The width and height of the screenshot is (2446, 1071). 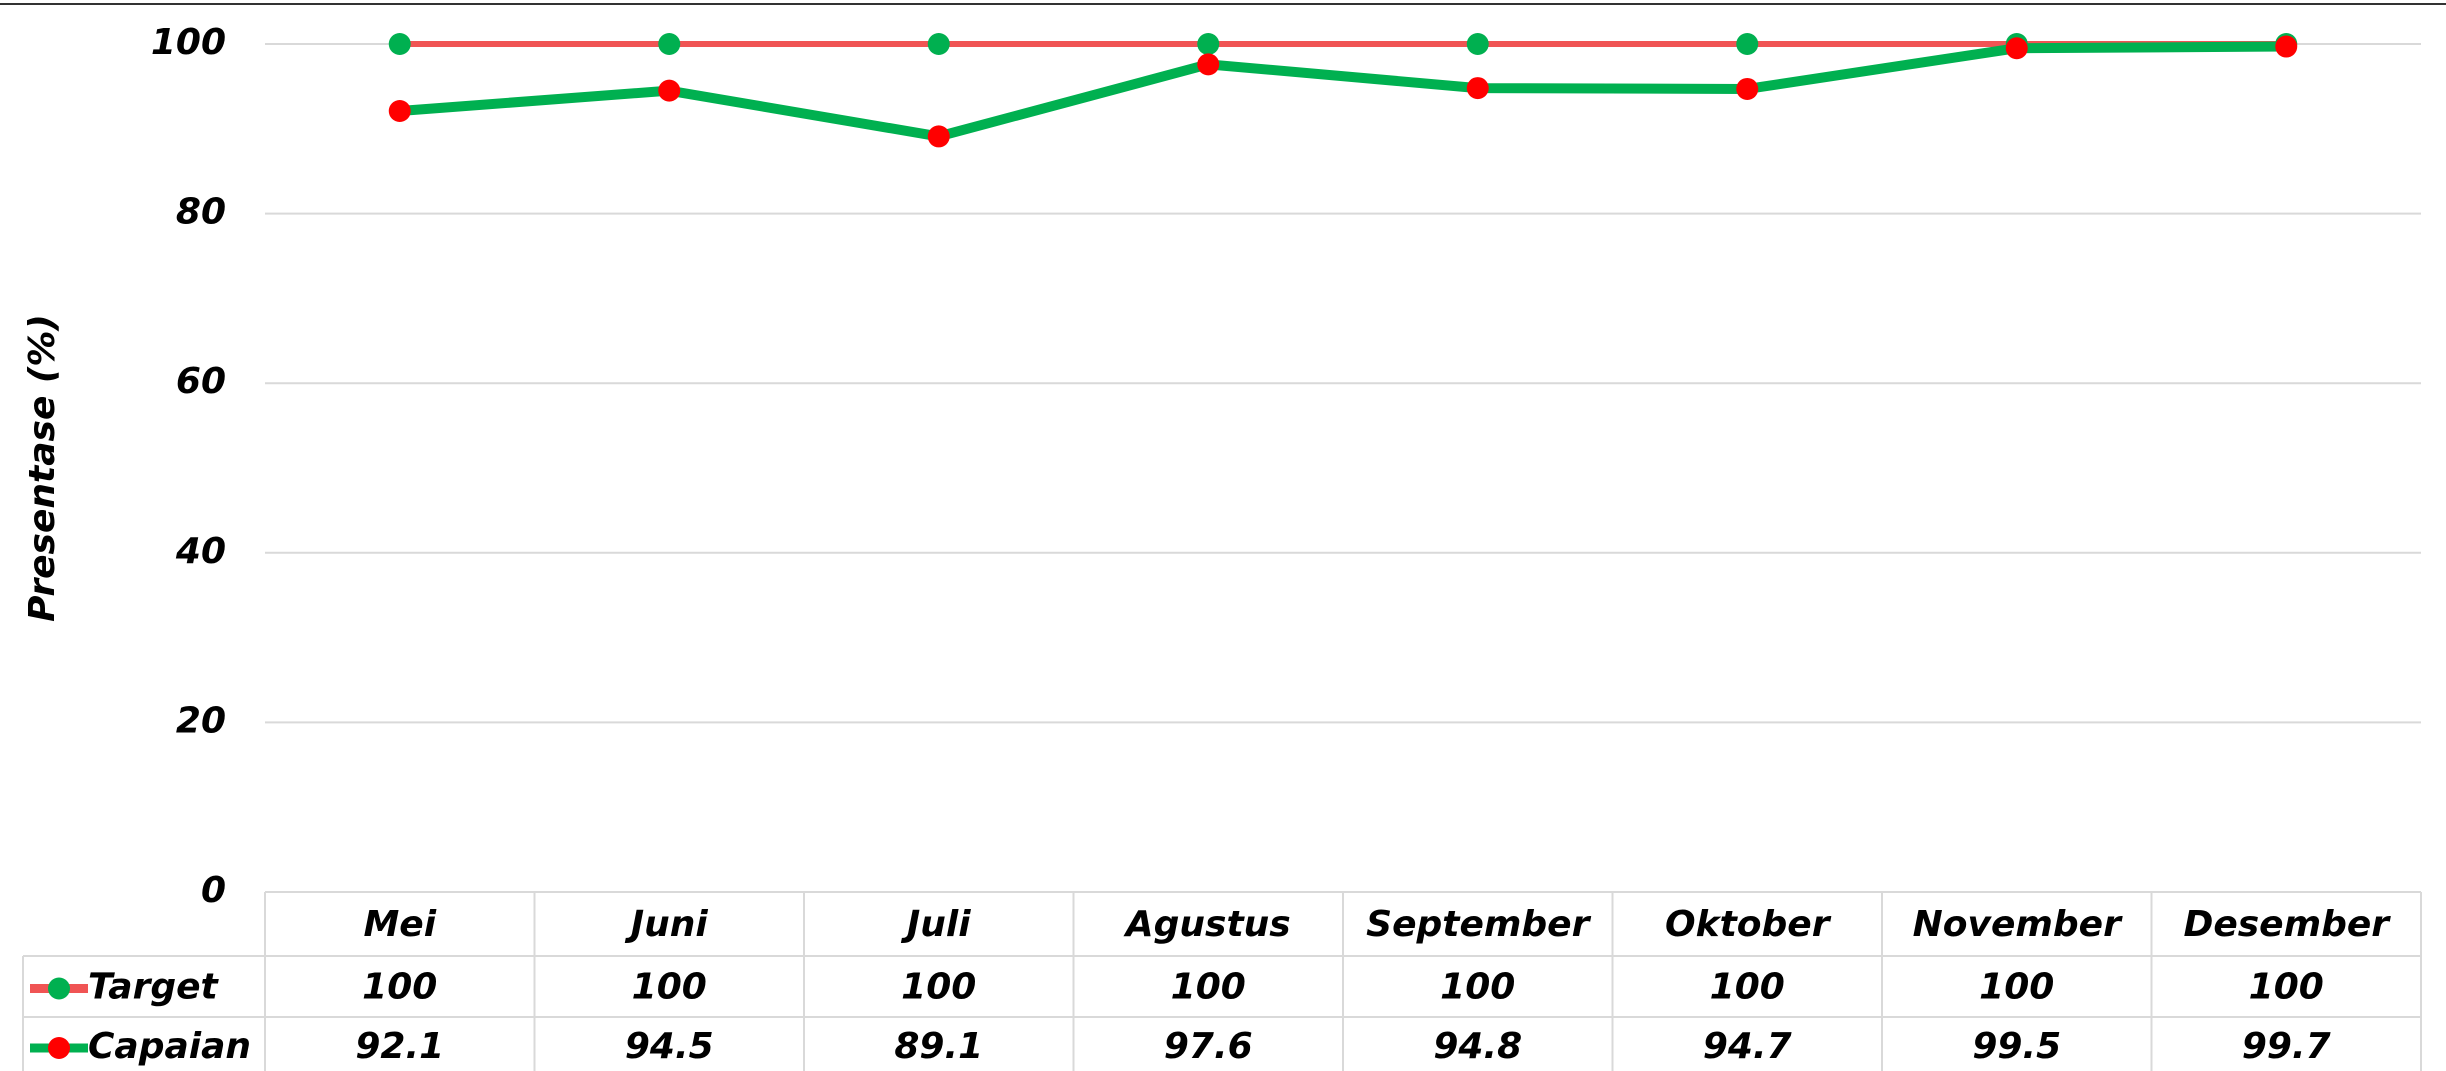 I want to click on data-table-value: 92.1, so click(x=399, y=1046).